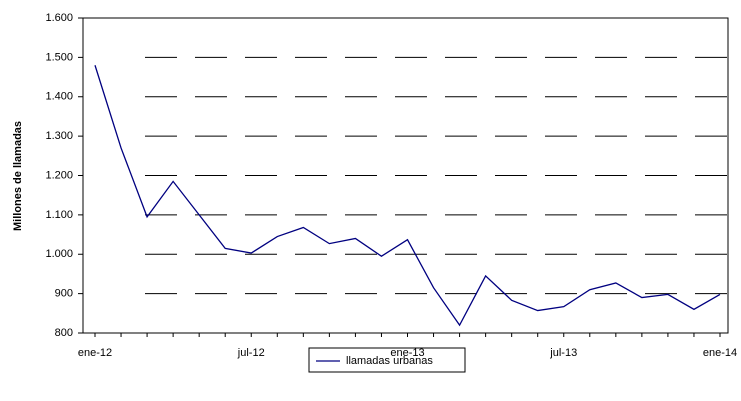 This screenshot has height=401, width=741. Describe the element at coordinates (59, 97) in the screenshot. I see `y-tick-label: 1.400` at that location.